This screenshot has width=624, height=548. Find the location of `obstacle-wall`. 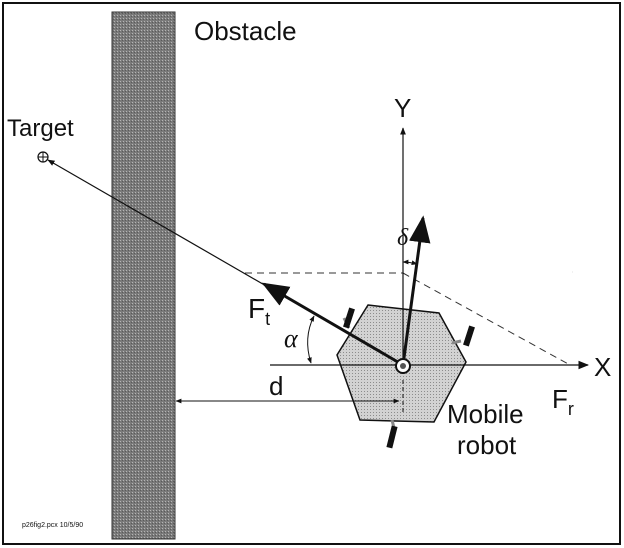

obstacle-wall is located at coordinates (143, 275).